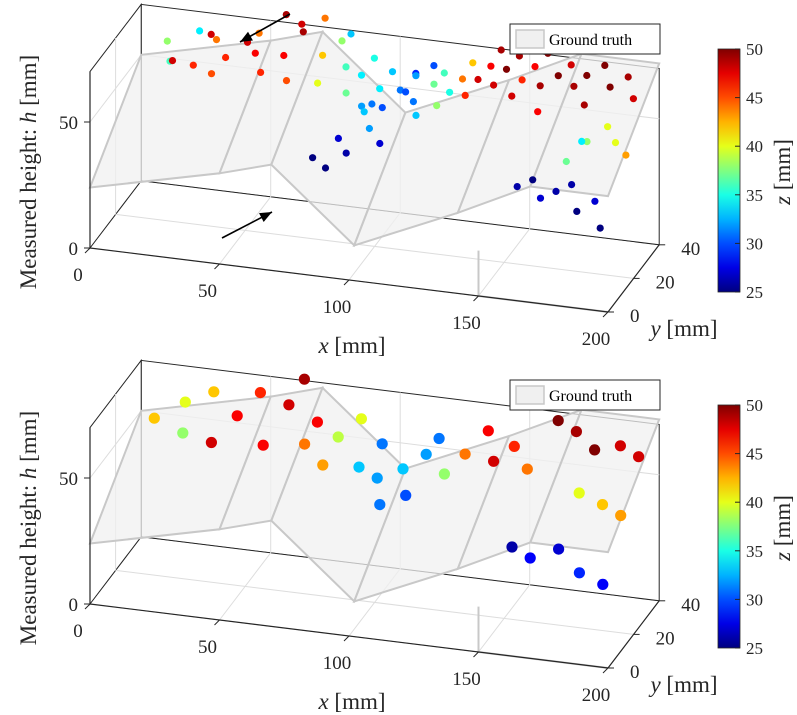 This screenshot has width=797, height=715. Describe the element at coordinates (654, 639) in the screenshot. I see `y-tick-labels: 0 20 40` at that location.